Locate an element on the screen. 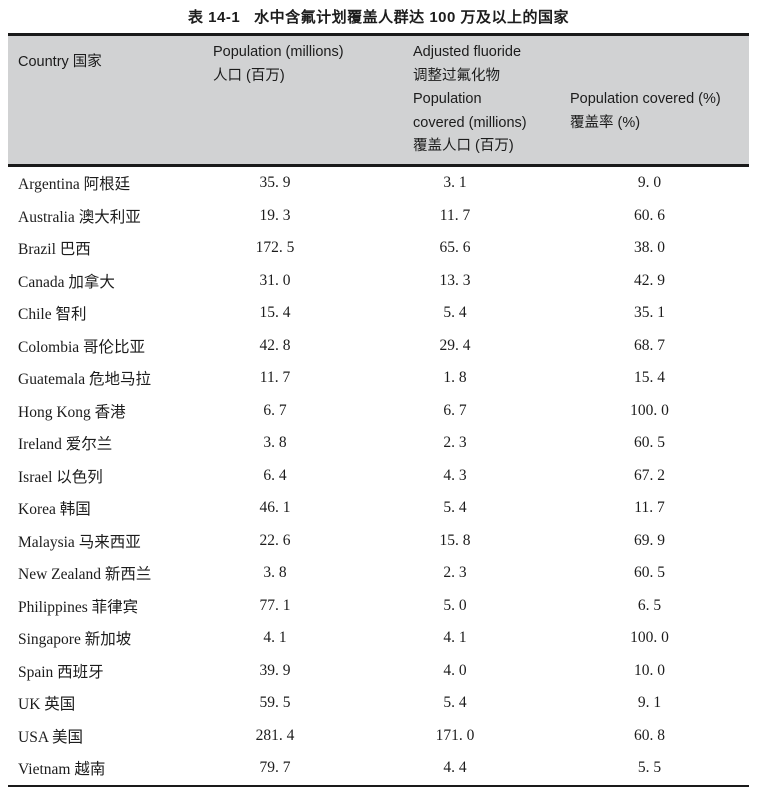 The image size is (757, 793). header-population-en: Population (millions) is located at coordinates (278, 52).